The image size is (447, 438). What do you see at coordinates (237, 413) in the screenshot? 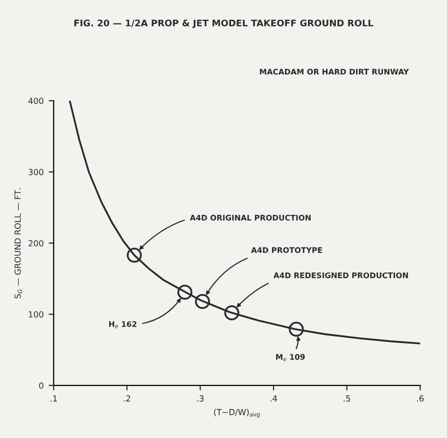
I see `x-axis-title: (T−D/W)$_{avg}$` at bounding box center [237, 413].